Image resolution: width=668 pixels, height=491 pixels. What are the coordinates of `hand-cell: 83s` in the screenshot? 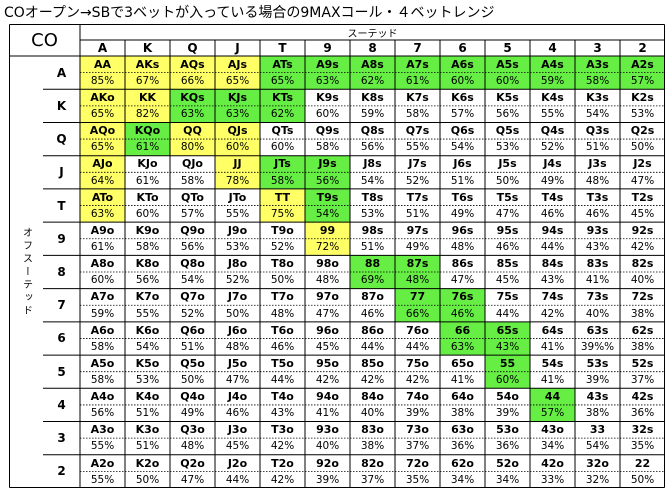 It's located at (597, 263).